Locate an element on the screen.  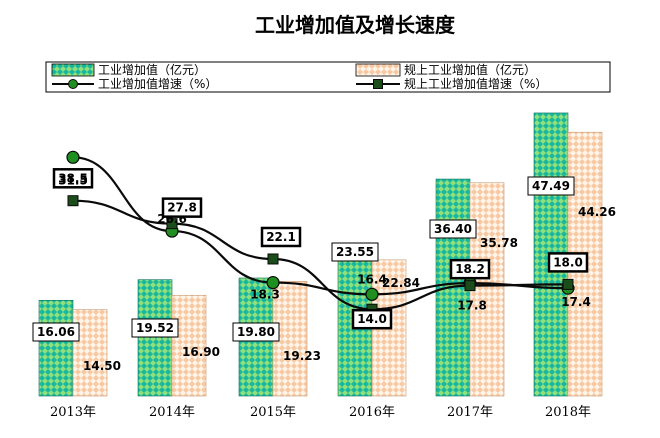
value-label-industrial: 19.52 is located at coordinates (155, 328).